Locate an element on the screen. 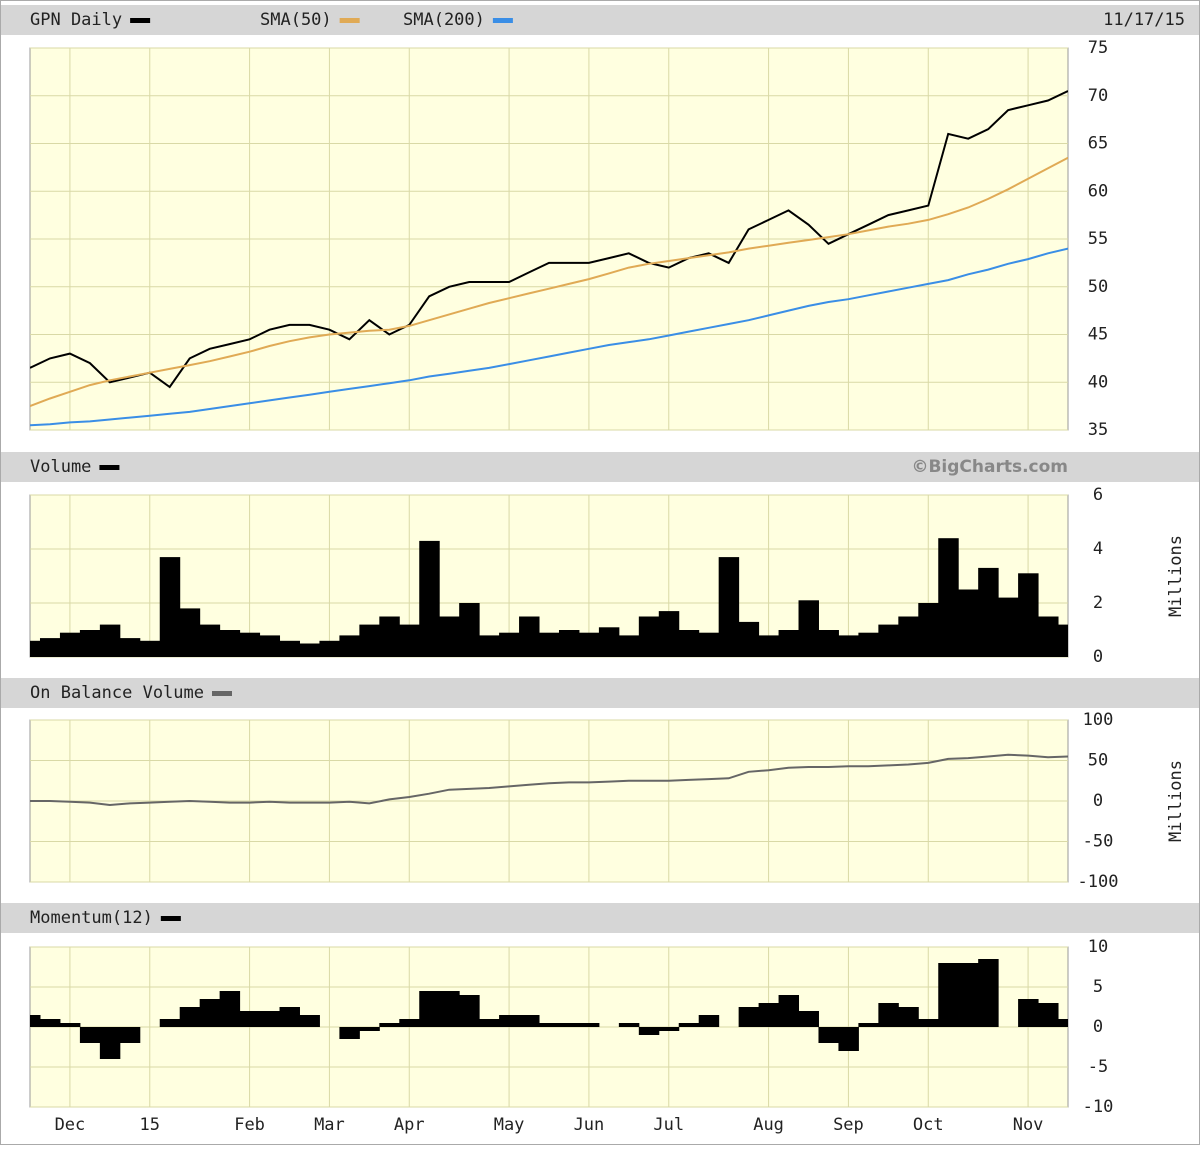 The height and width of the screenshot is (1149, 1200). y-tick-label: 100 is located at coordinates (1098, 720).